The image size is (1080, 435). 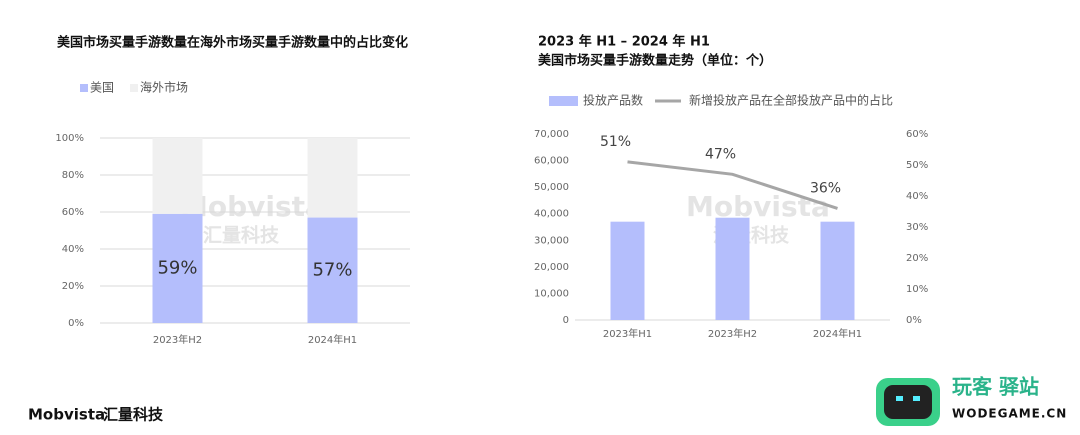 I want to click on legend-label: 新增投放产品在全部投放产品中的占比, so click(x=791, y=100).